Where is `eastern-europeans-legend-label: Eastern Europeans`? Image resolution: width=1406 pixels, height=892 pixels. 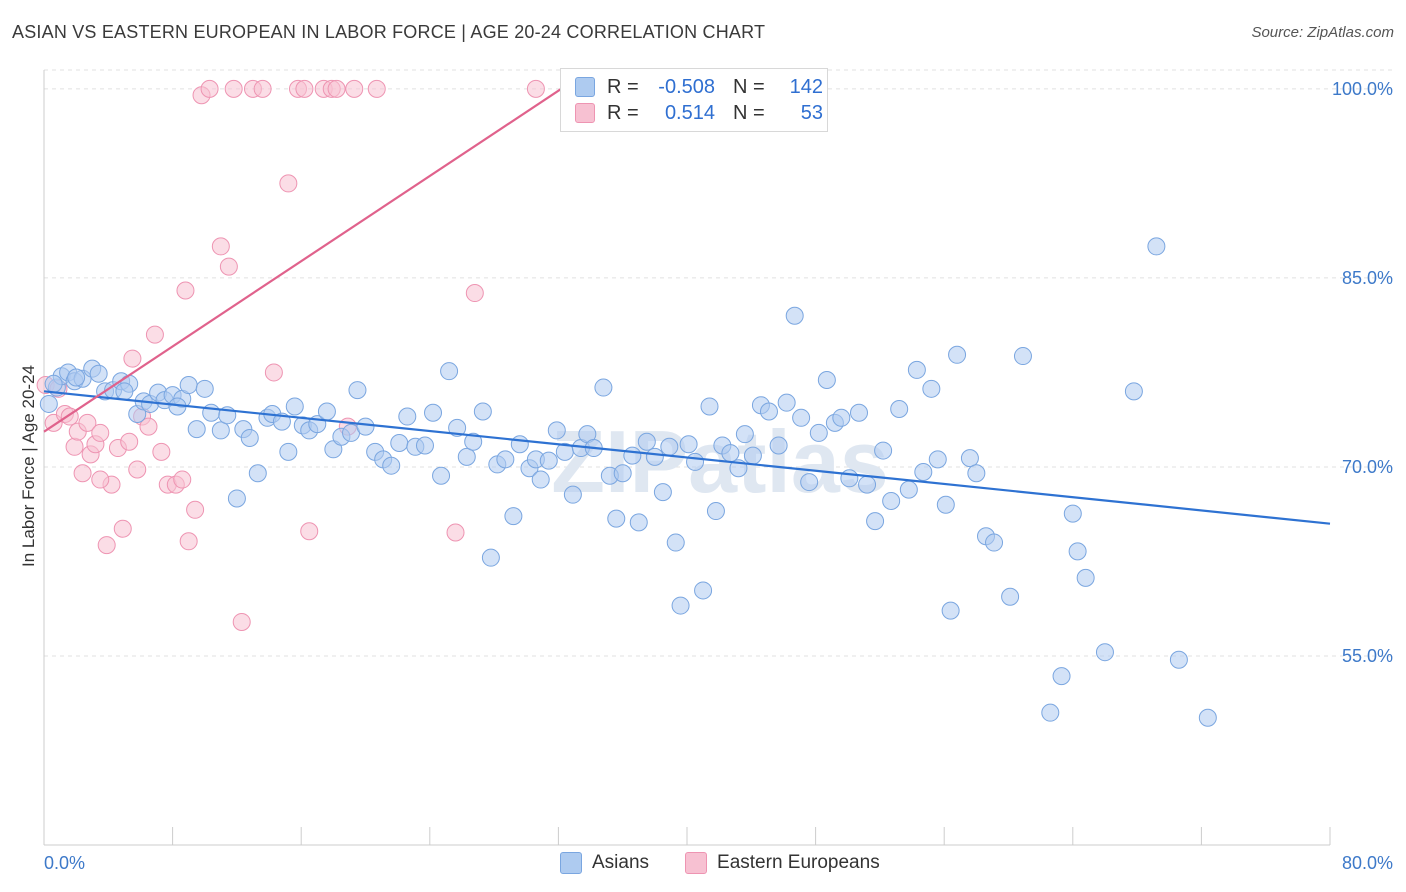
eastern-europeans-legend-label: Eastern Europeans is located at coordinates (798, 862).